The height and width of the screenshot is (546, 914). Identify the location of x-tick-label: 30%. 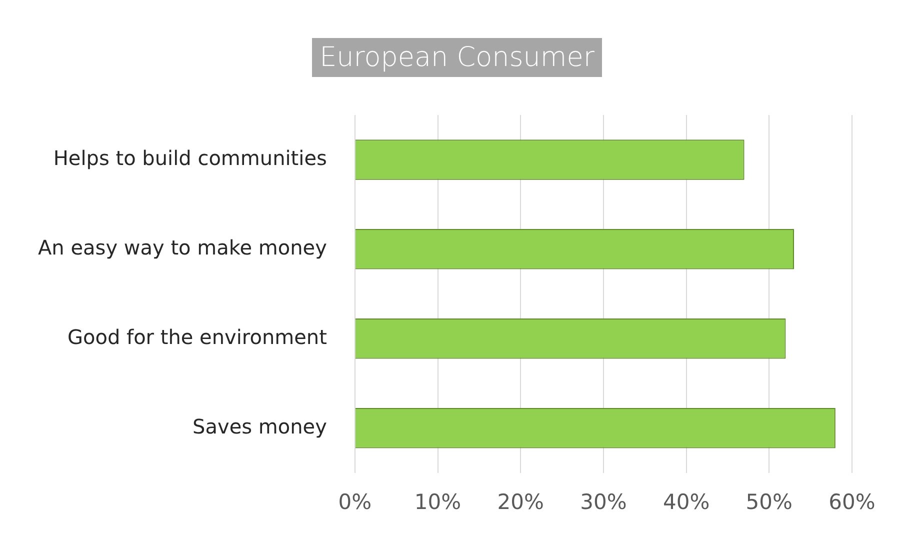
(603, 502).